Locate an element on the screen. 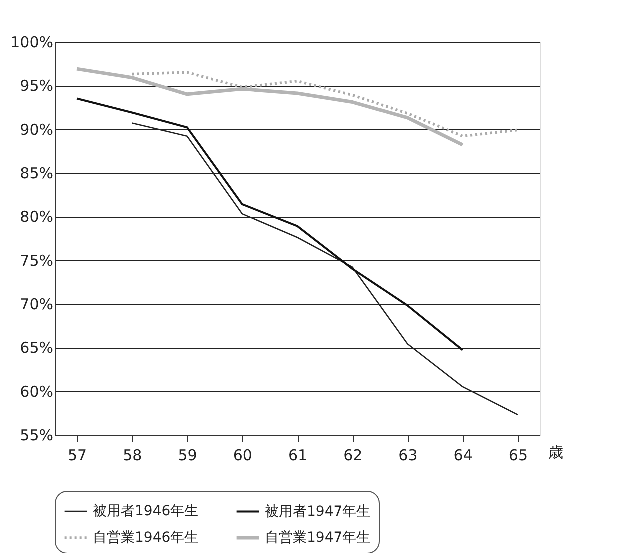 Image resolution: width=622 pixels, height=553 pixels. x-tick-label: 58 is located at coordinates (132, 455).